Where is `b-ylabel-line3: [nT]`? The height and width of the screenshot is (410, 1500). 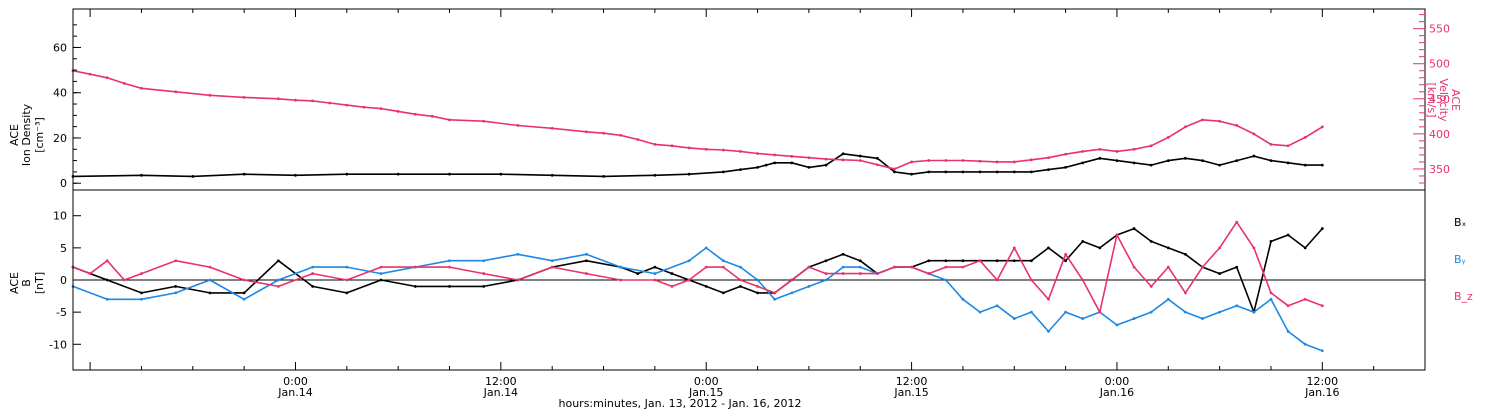 b-ylabel-line3: [nT] is located at coordinates (39, 283).